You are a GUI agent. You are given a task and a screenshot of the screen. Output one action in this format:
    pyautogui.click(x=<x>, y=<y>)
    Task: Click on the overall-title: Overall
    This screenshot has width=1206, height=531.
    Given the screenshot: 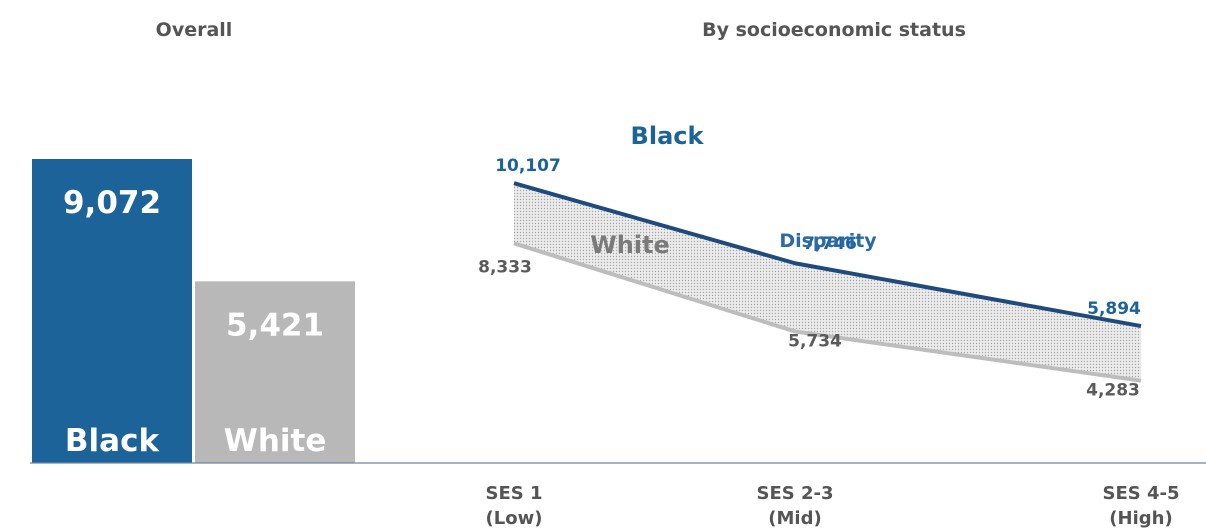 What is the action you would take?
    pyautogui.click(x=194, y=30)
    